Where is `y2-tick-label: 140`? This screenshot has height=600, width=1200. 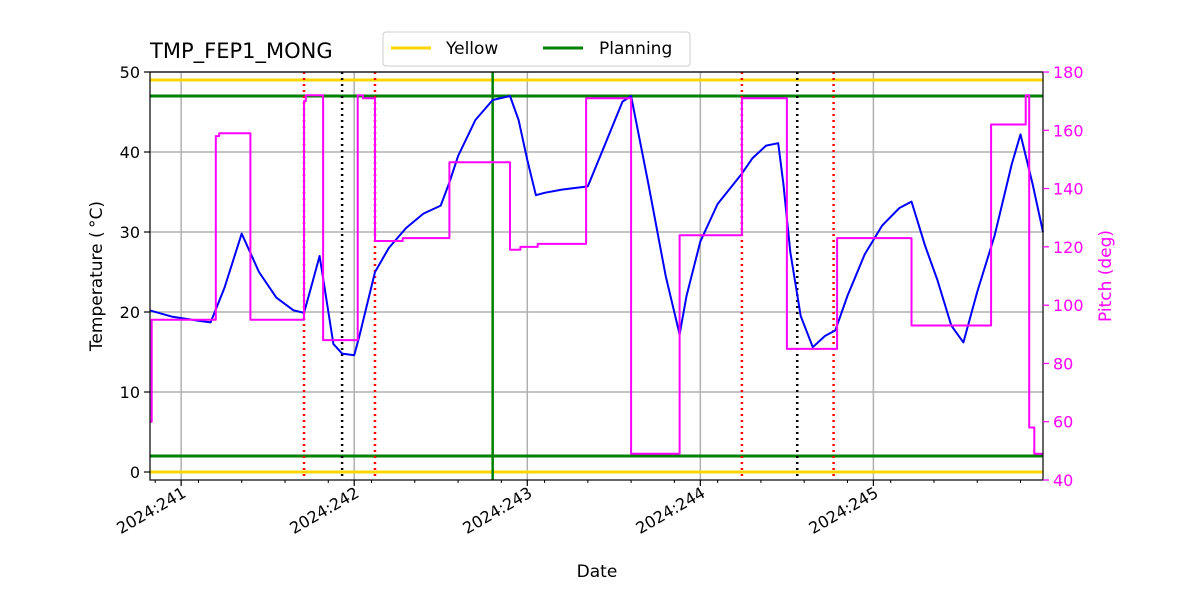
y2-tick-label: 140 is located at coordinates (1068, 189).